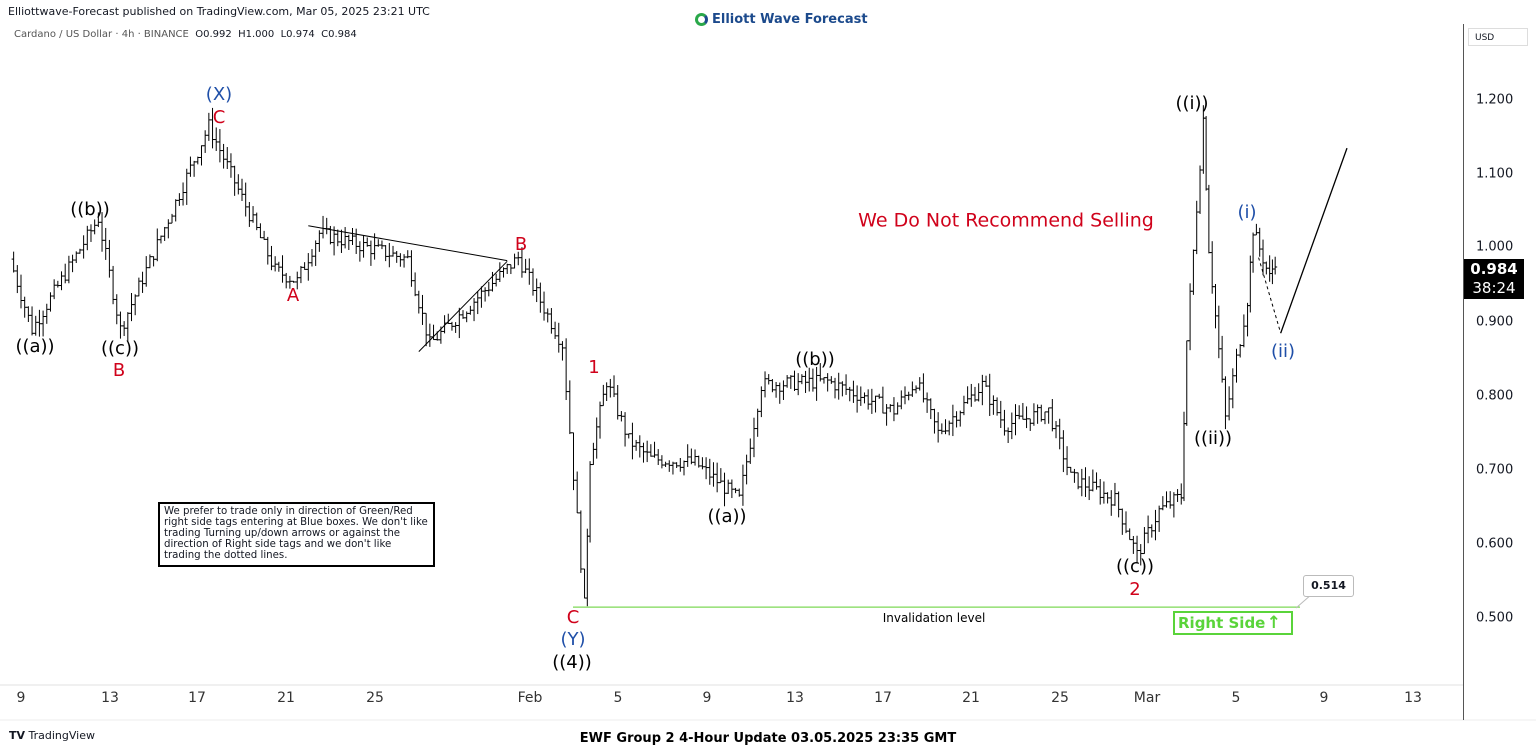 The image size is (1536, 750). What do you see at coordinates (1499, 372) in the screenshot?
I see `price-axis` at bounding box center [1499, 372].